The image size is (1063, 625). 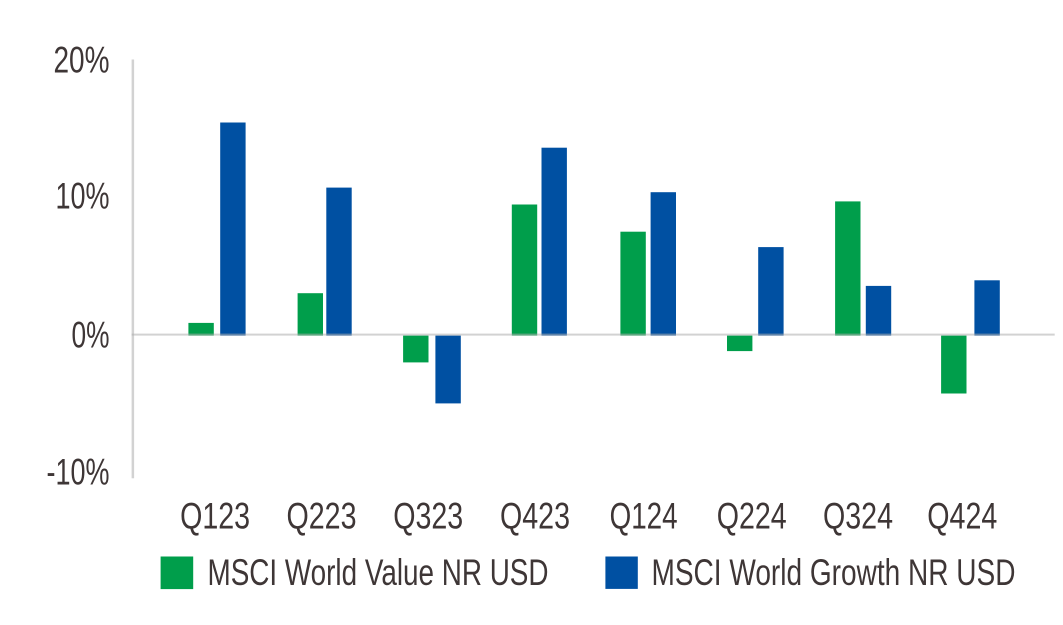 What do you see at coordinates (82, 59) in the screenshot?
I see `svg-text: 20%` at bounding box center [82, 59].